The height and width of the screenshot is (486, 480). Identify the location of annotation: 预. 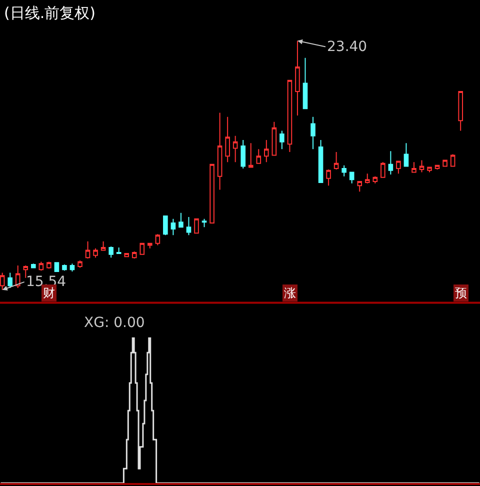
(461, 293).